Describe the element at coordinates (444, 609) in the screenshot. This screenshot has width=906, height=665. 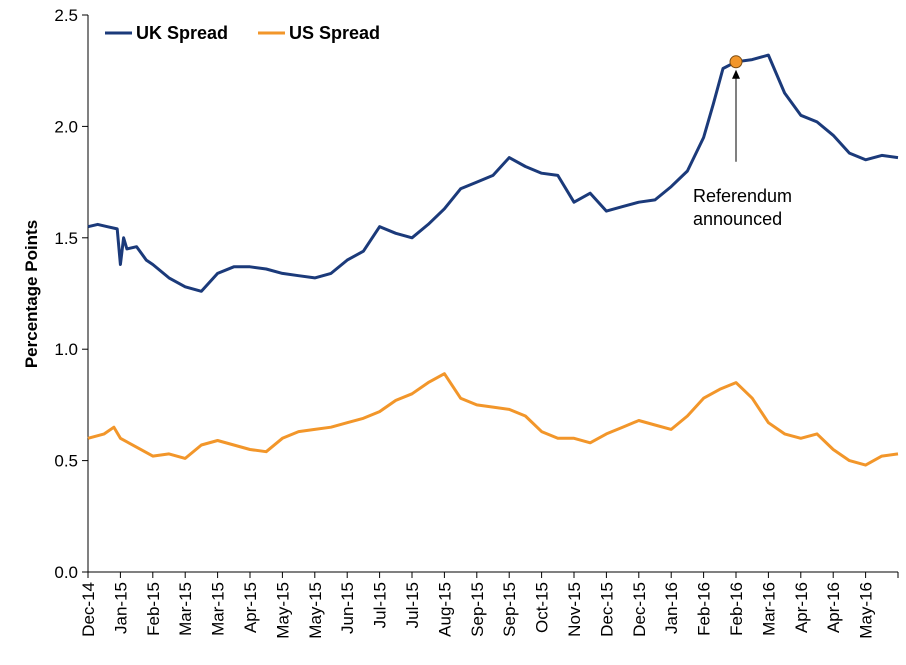
I see `x-tick-label: Aug-15` at that location.